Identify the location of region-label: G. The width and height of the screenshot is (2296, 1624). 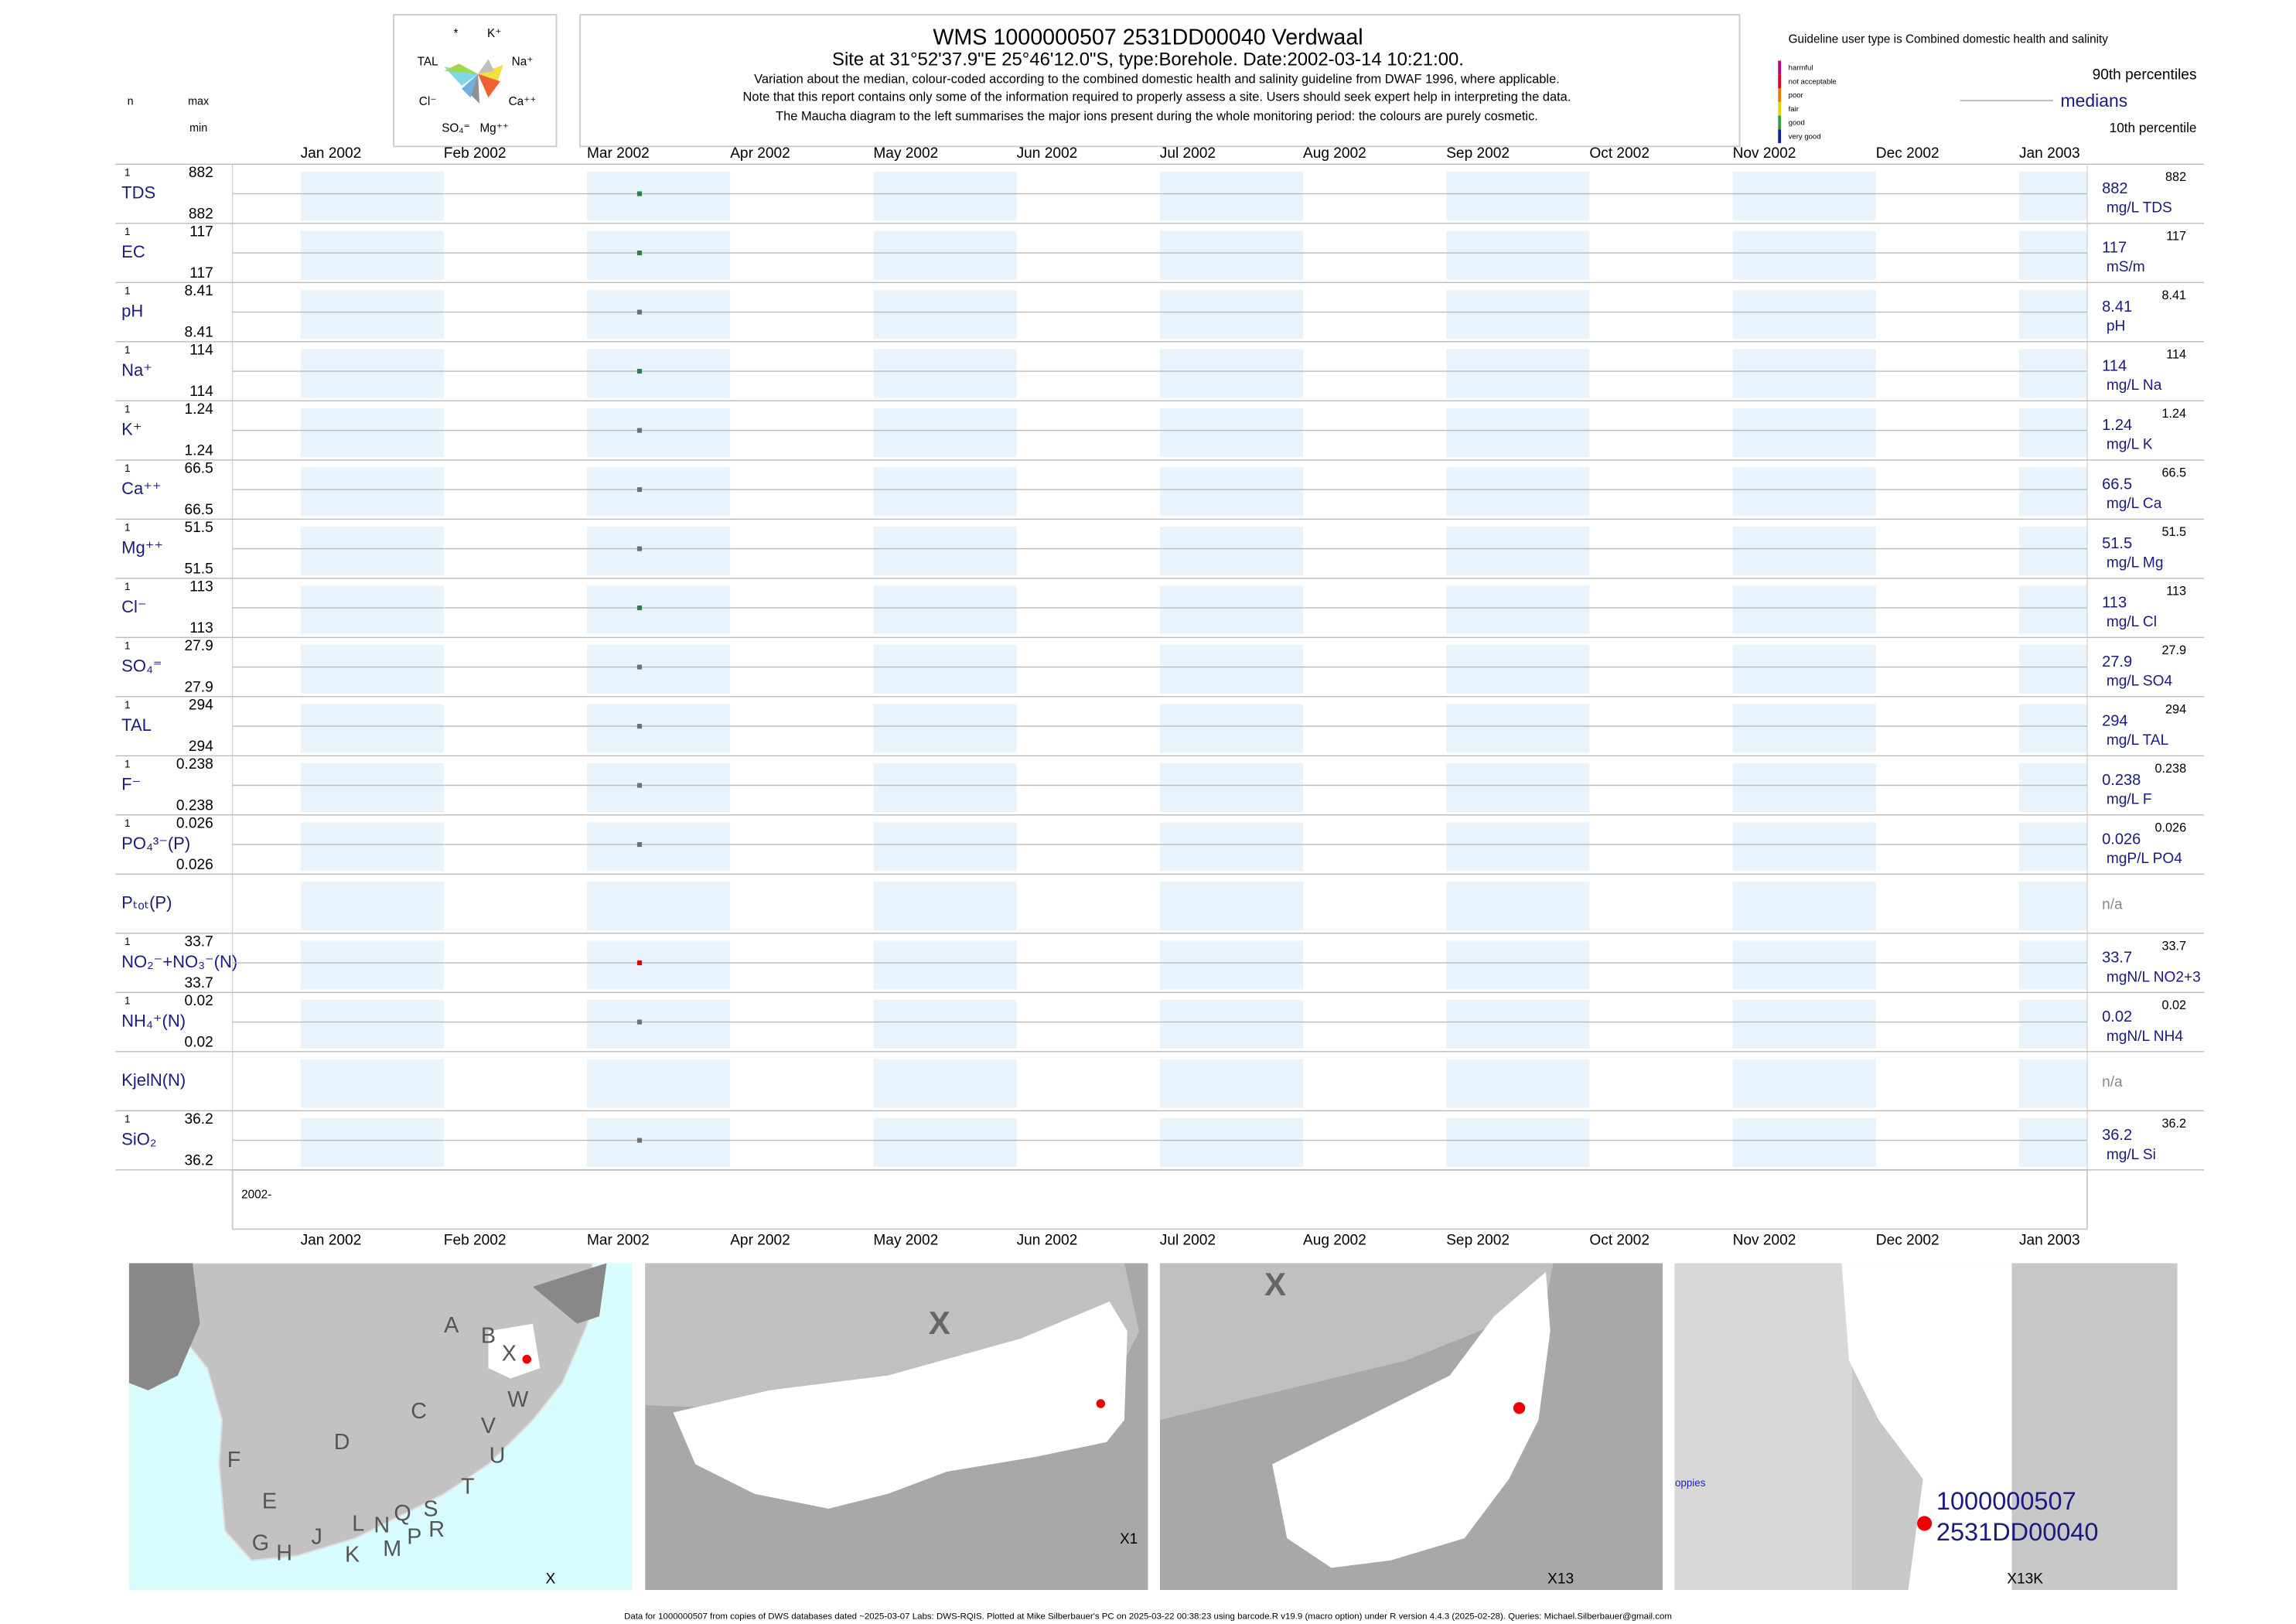
(260, 1542).